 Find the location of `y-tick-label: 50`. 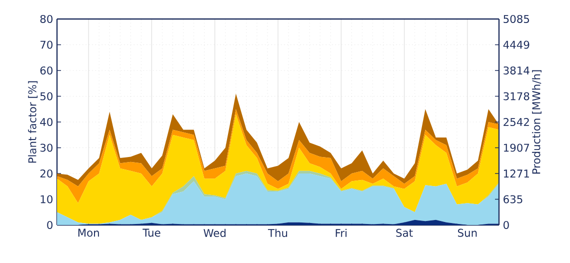

y-tick-label: 50 is located at coordinates (46, 96).